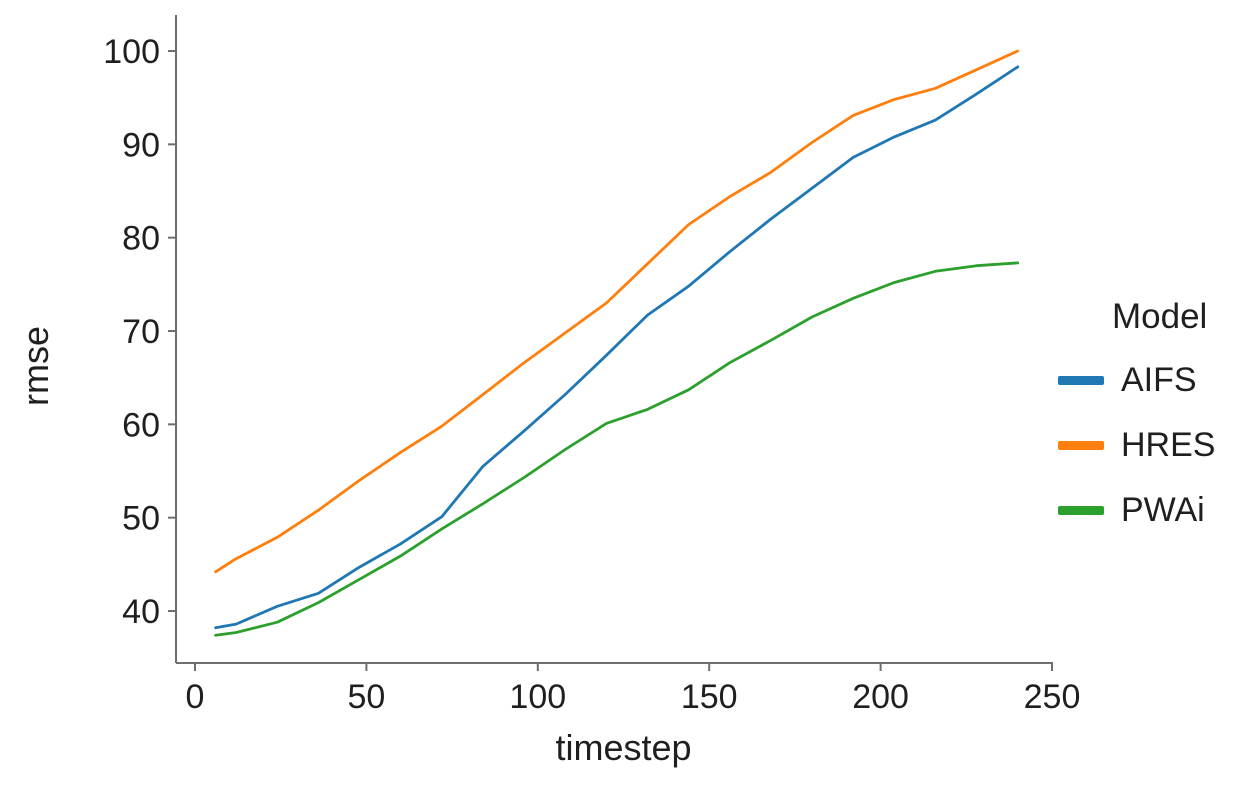  Describe the element at coordinates (1081, 380) in the screenshot. I see `legend-swatch-aifs` at that location.